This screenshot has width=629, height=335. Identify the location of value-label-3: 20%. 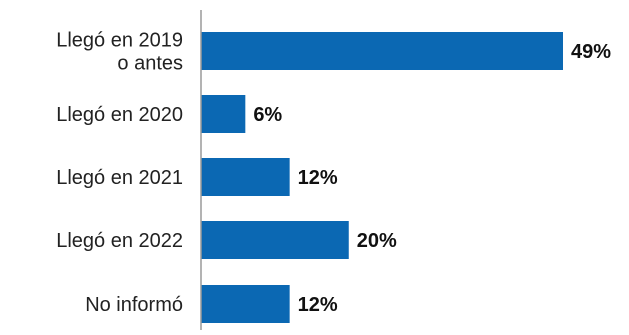
(377, 241).